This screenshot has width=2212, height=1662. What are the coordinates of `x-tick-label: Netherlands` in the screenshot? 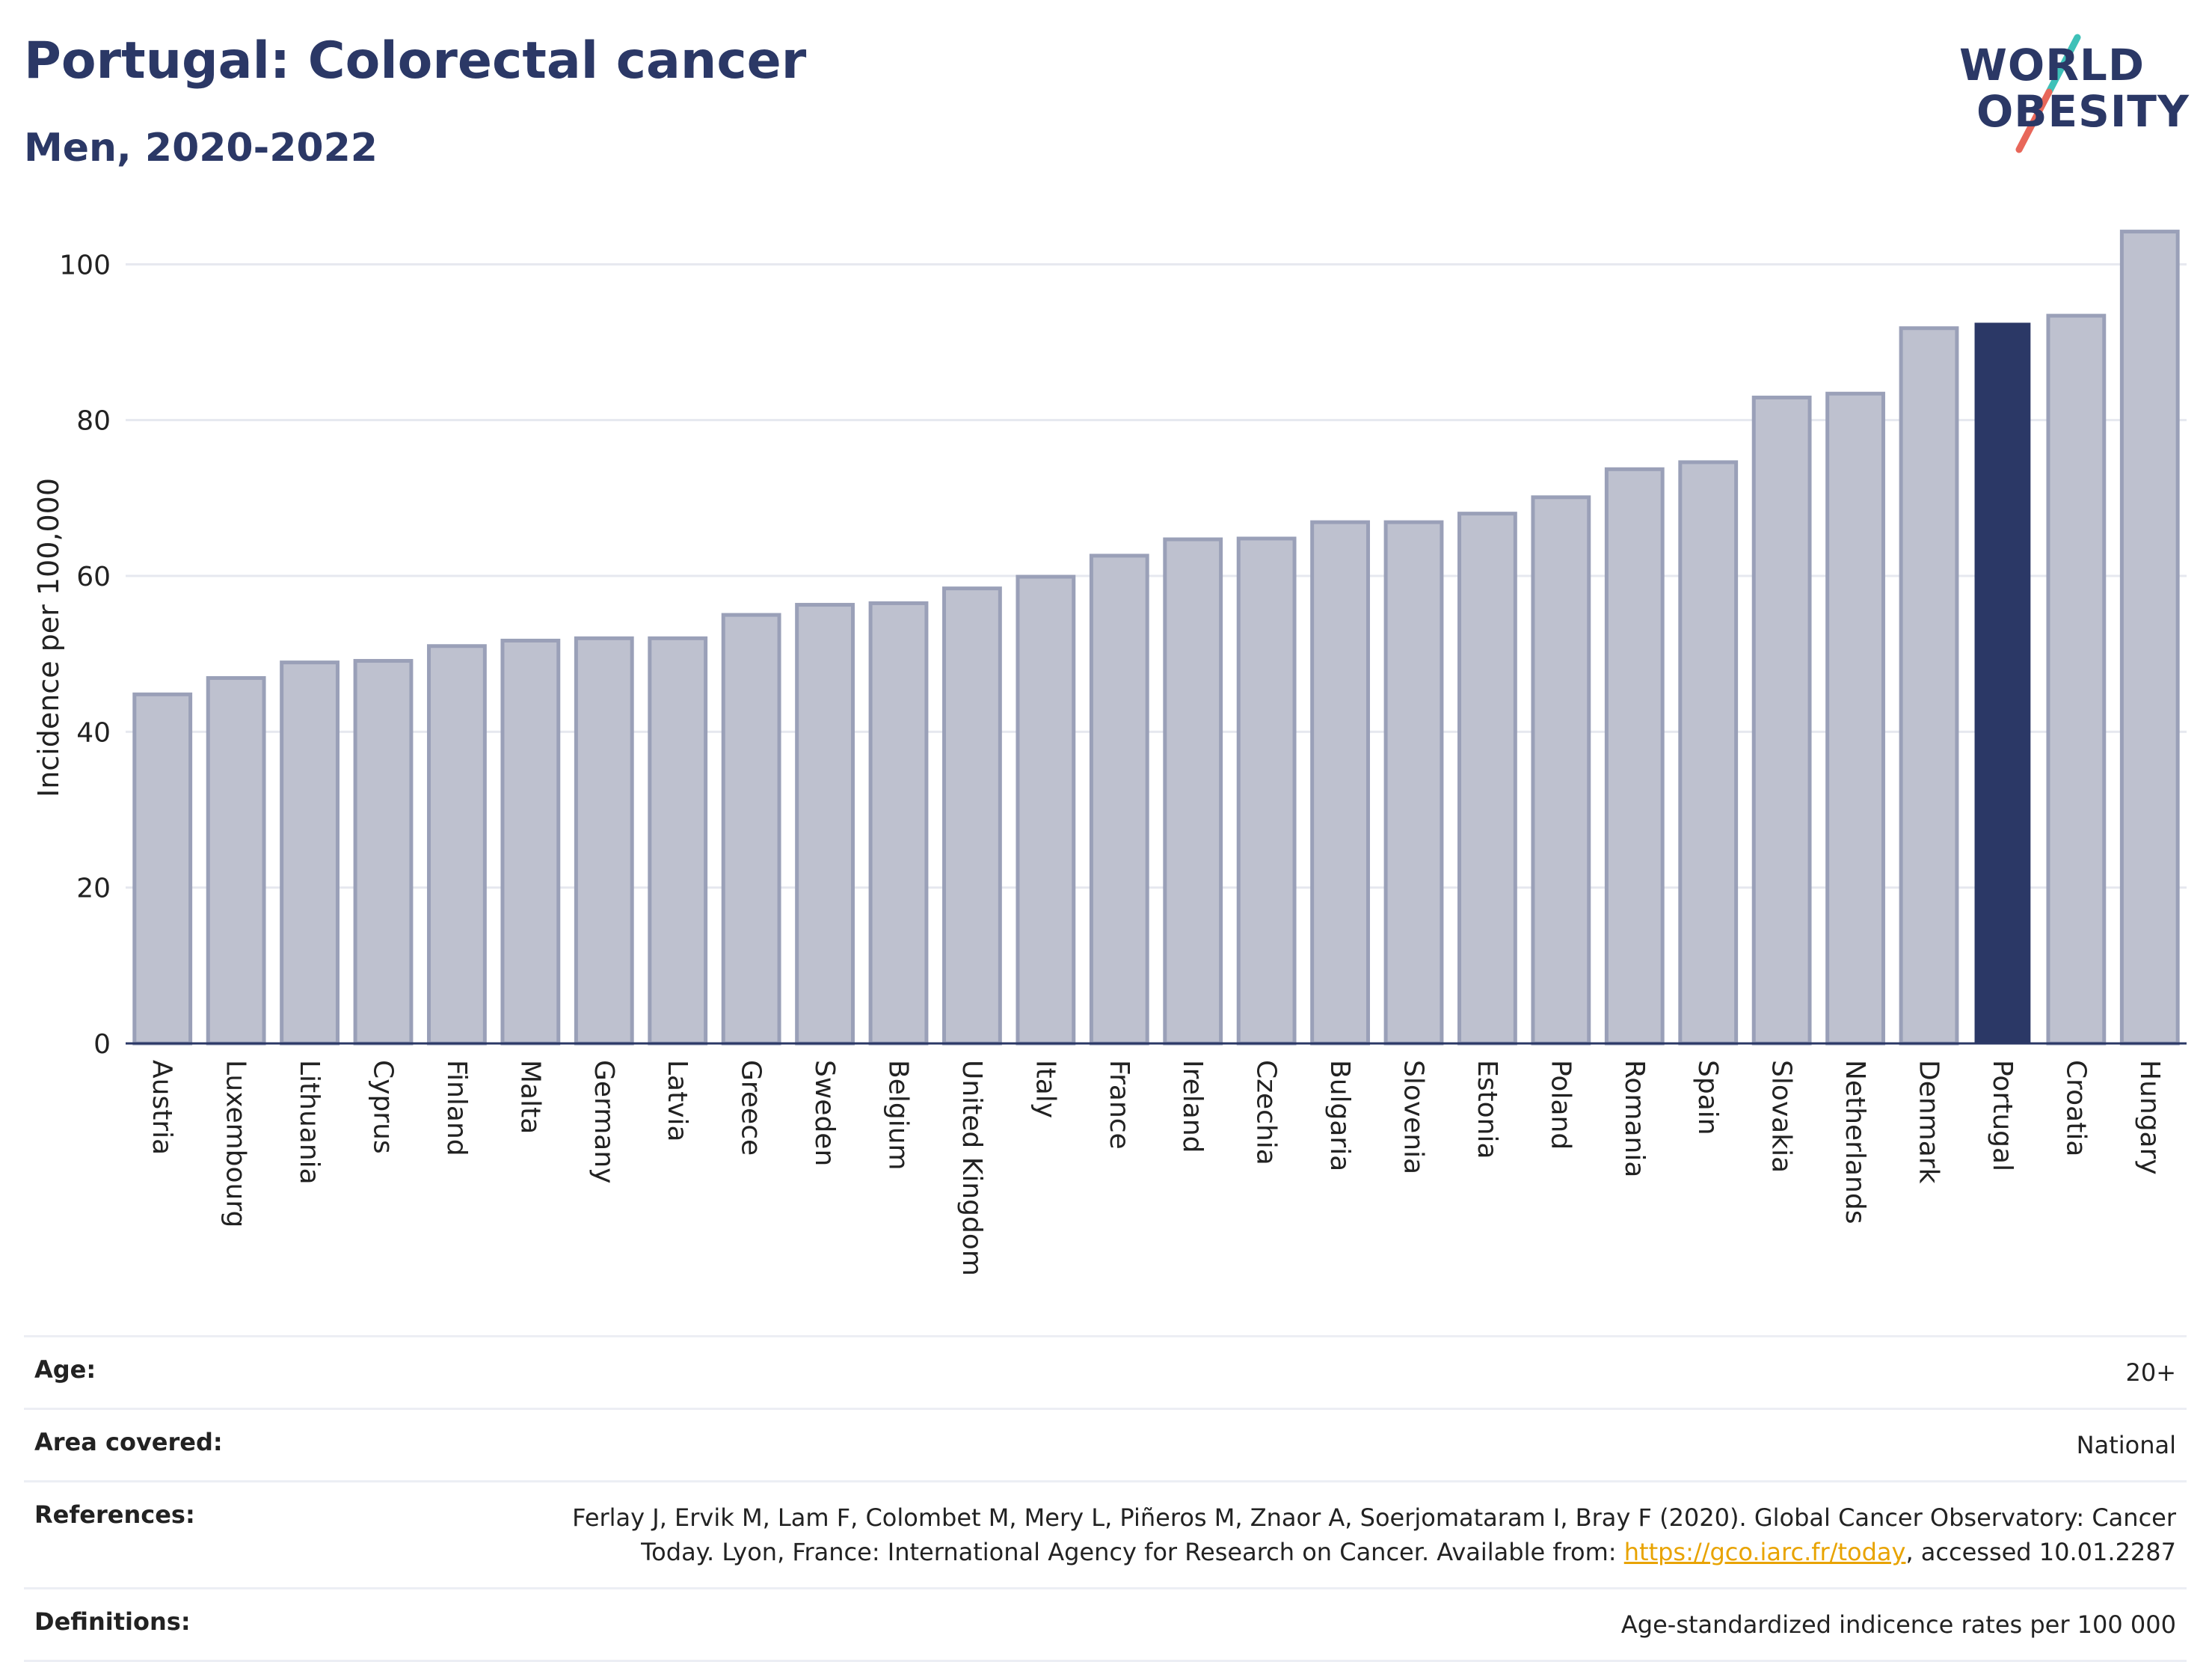 It's located at (1855, 1142).